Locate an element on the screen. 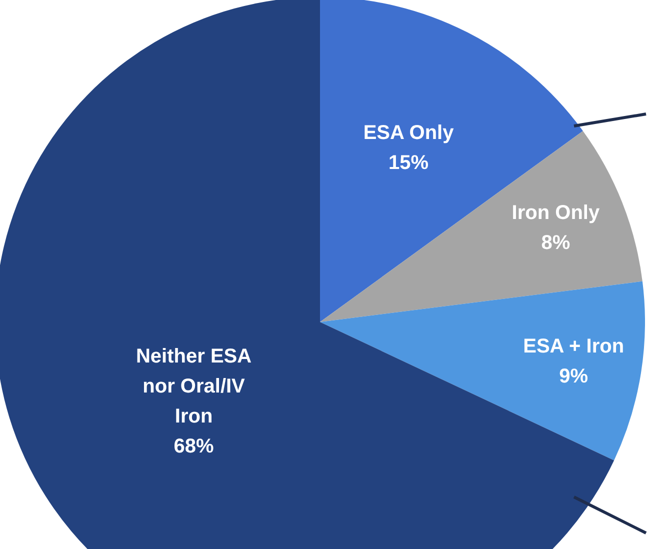 The image size is (647, 549). slice-label: ESA Only is located at coordinates (409, 133).